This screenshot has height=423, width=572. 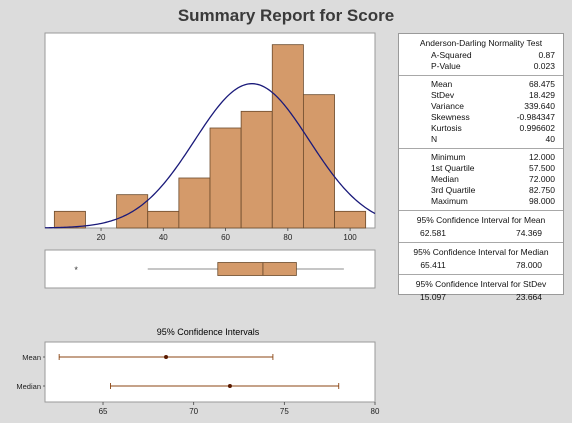 What do you see at coordinates (447, 106) in the screenshot?
I see `stat-label: Variance` at bounding box center [447, 106].